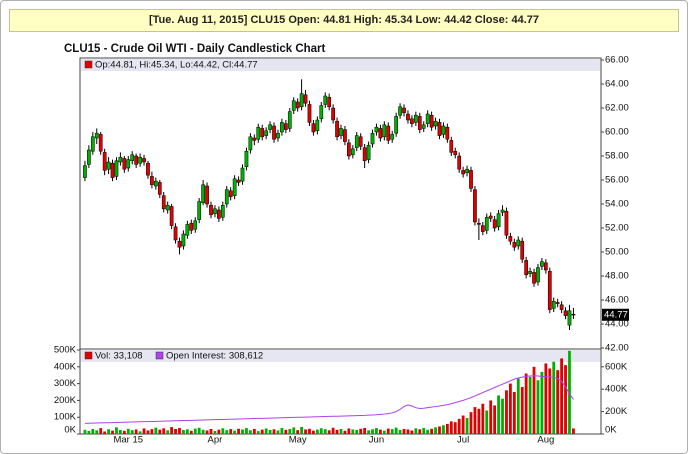 The image size is (688, 454). What do you see at coordinates (376, 440) in the screenshot?
I see `x-tick-label: Jun` at bounding box center [376, 440].